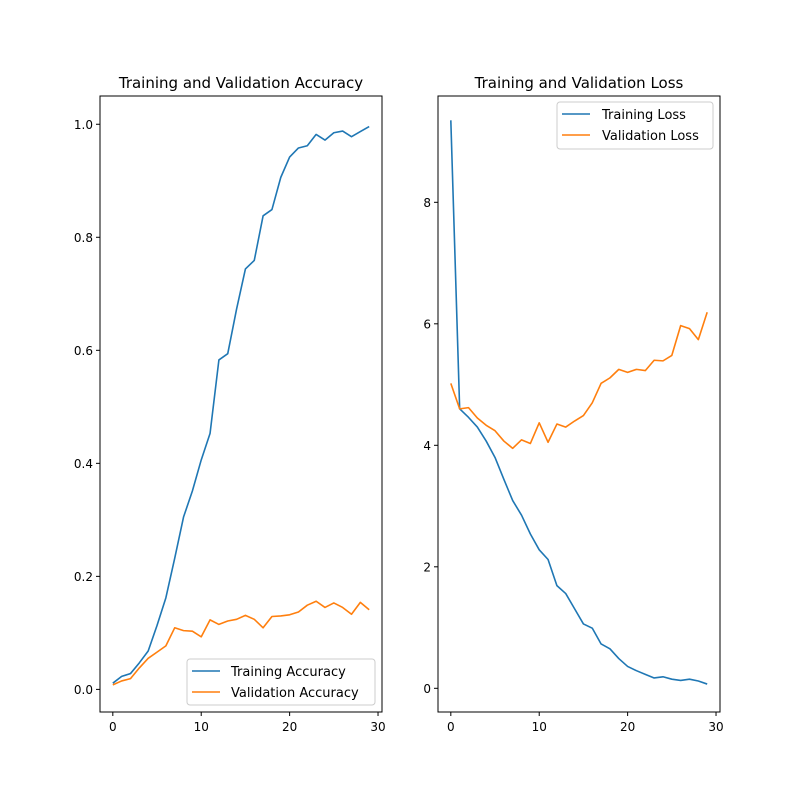 The width and height of the screenshot is (800, 800). Describe the element at coordinates (635, 125) in the screenshot. I see `loss-legend-box` at that location.